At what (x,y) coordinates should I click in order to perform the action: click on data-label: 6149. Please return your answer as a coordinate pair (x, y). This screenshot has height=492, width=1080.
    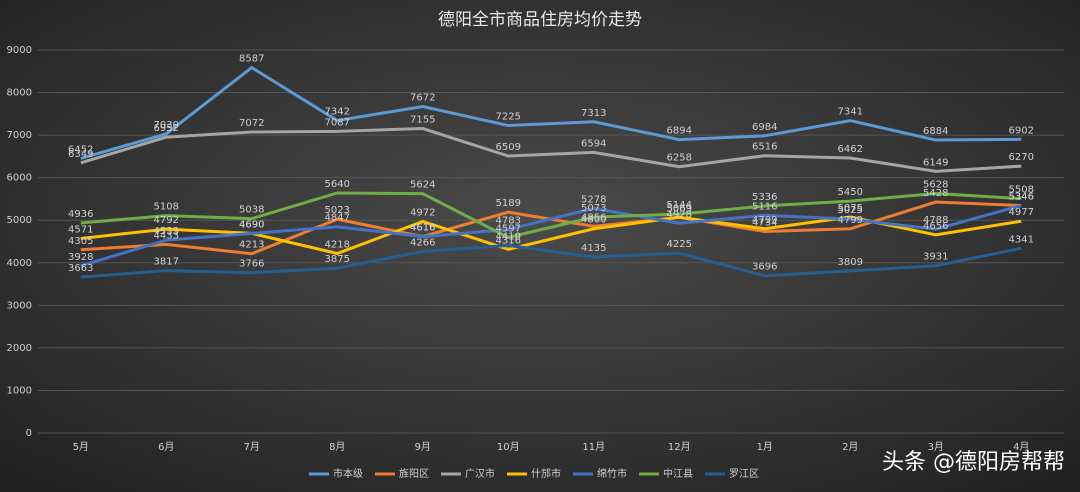
    Looking at the image, I should click on (935, 162).